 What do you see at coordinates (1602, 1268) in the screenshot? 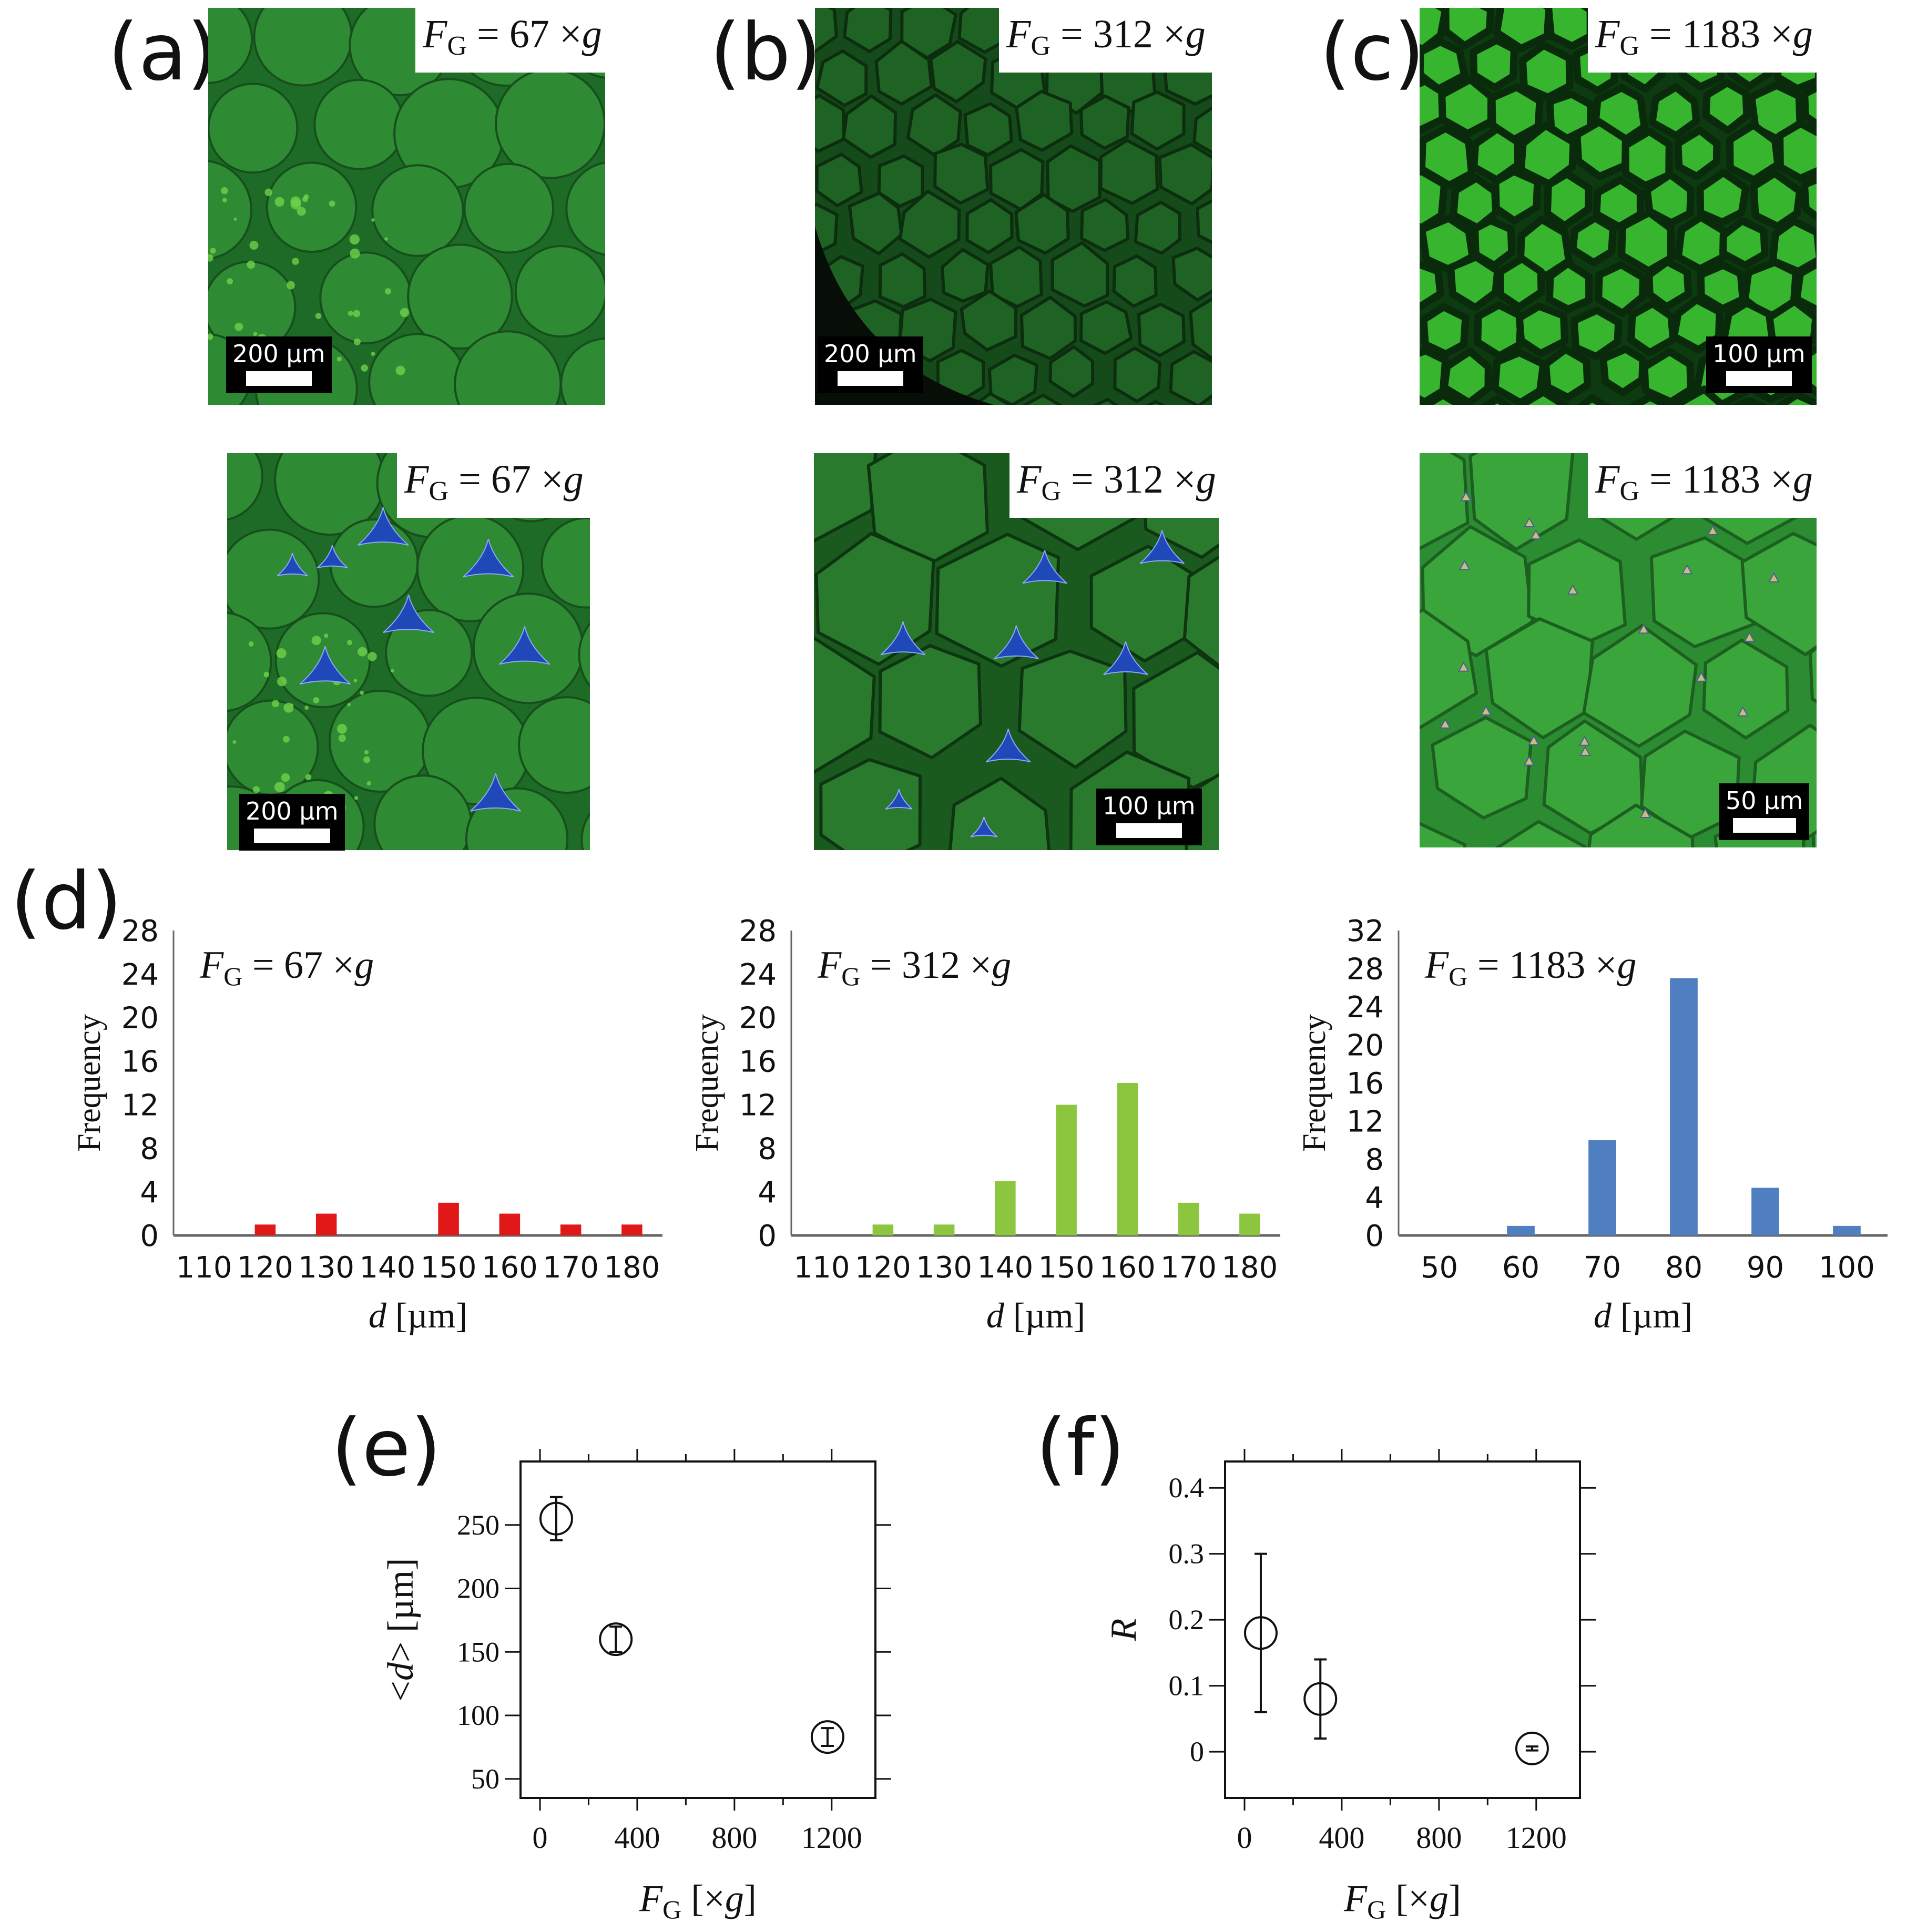
I see `x-tick-label: 70` at bounding box center [1602, 1268].